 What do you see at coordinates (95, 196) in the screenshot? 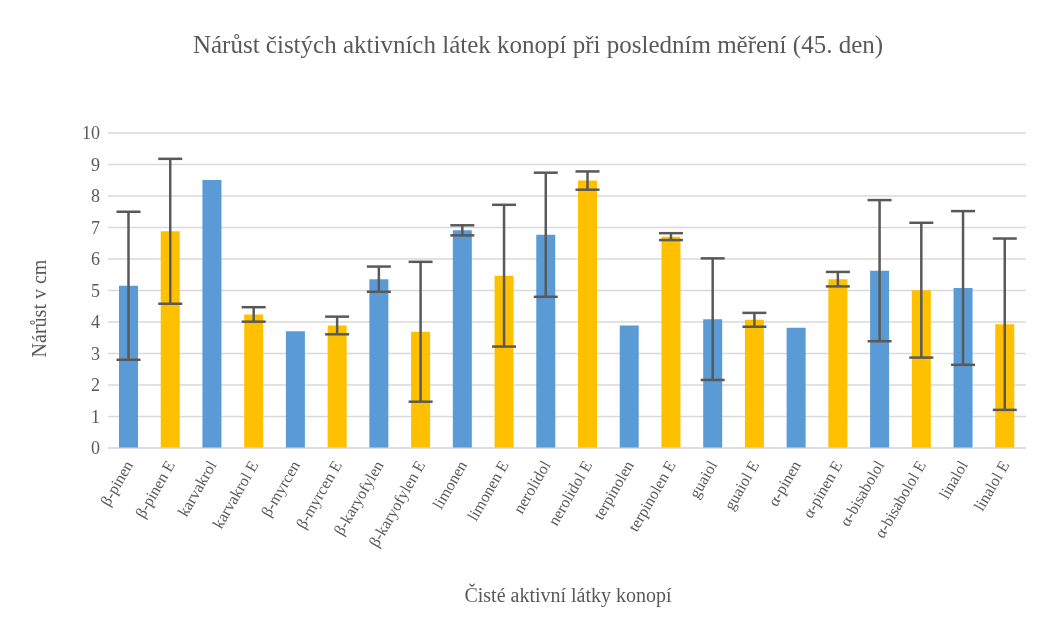
I see `y-tick-label: 8` at bounding box center [95, 196].